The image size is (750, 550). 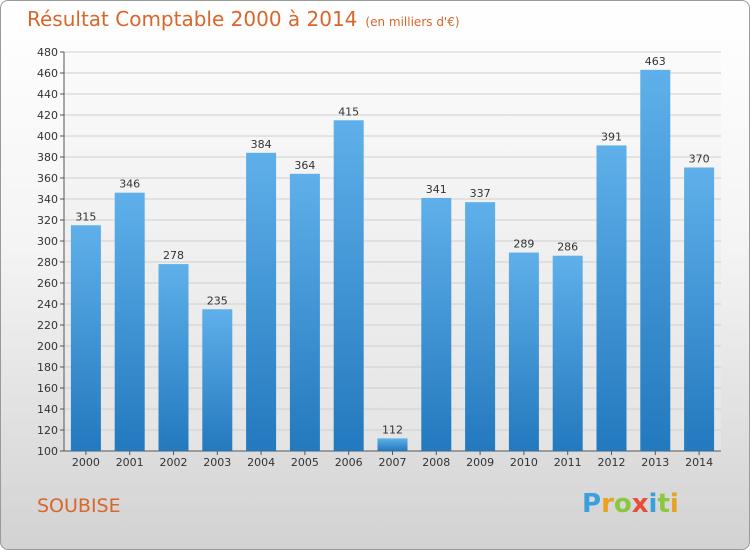 What do you see at coordinates (47, 73) in the screenshot?
I see `y-tick-label: 460` at bounding box center [47, 73].